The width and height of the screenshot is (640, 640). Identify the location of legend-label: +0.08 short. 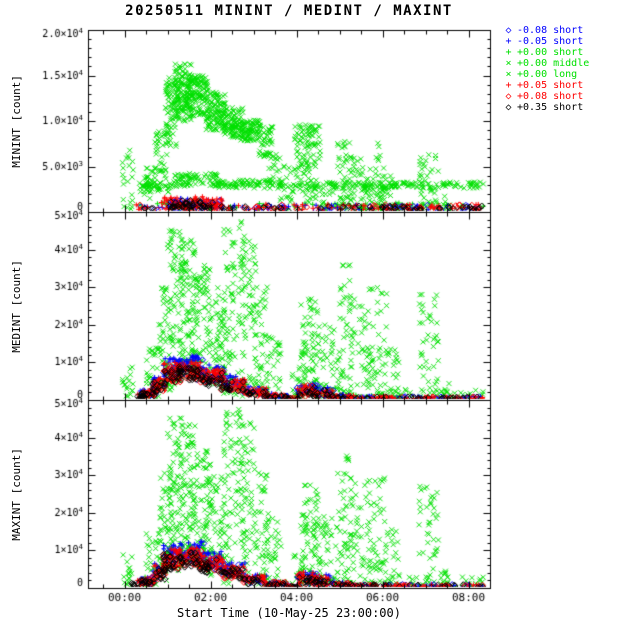
(550, 96).